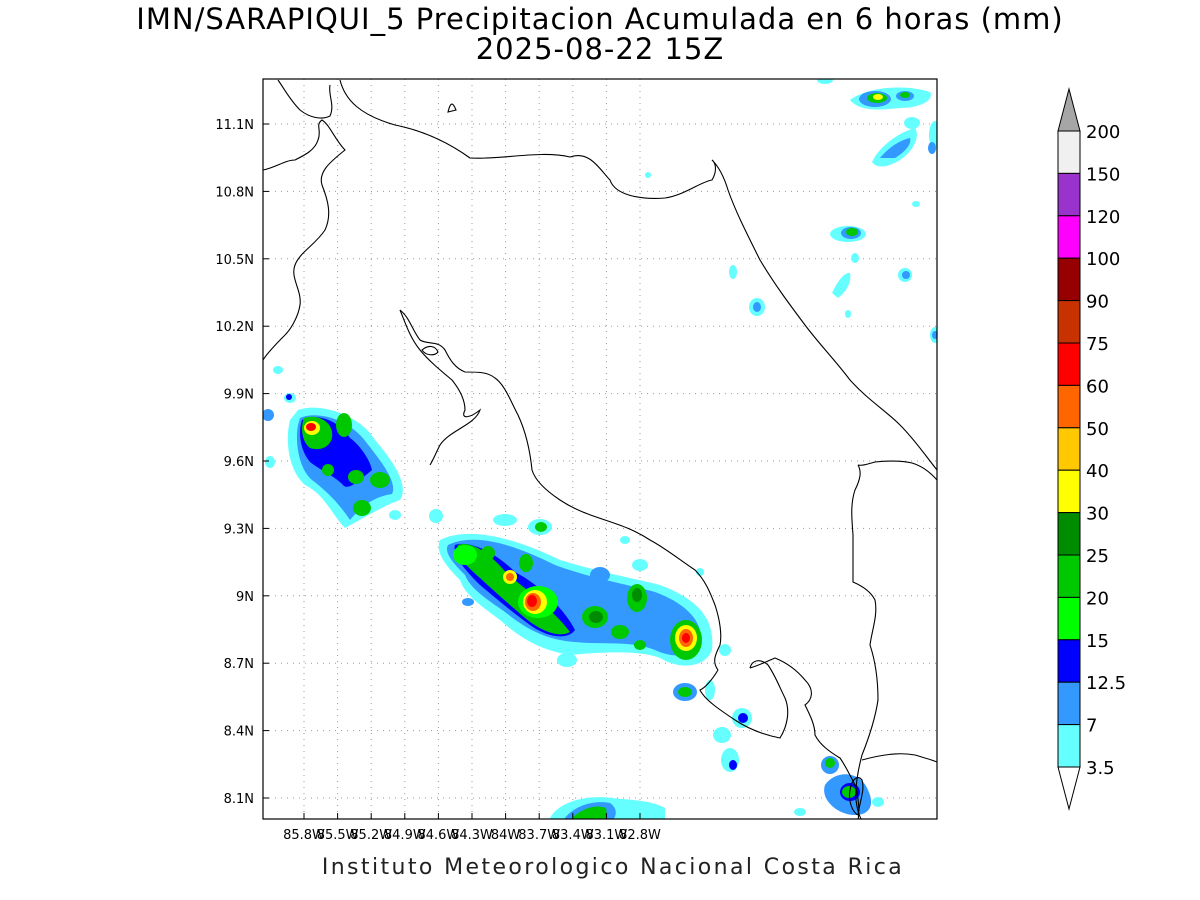  Describe the element at coordinates (1097, 302) in the screenshot. I see `colorbar-level-label: 90` at that location.